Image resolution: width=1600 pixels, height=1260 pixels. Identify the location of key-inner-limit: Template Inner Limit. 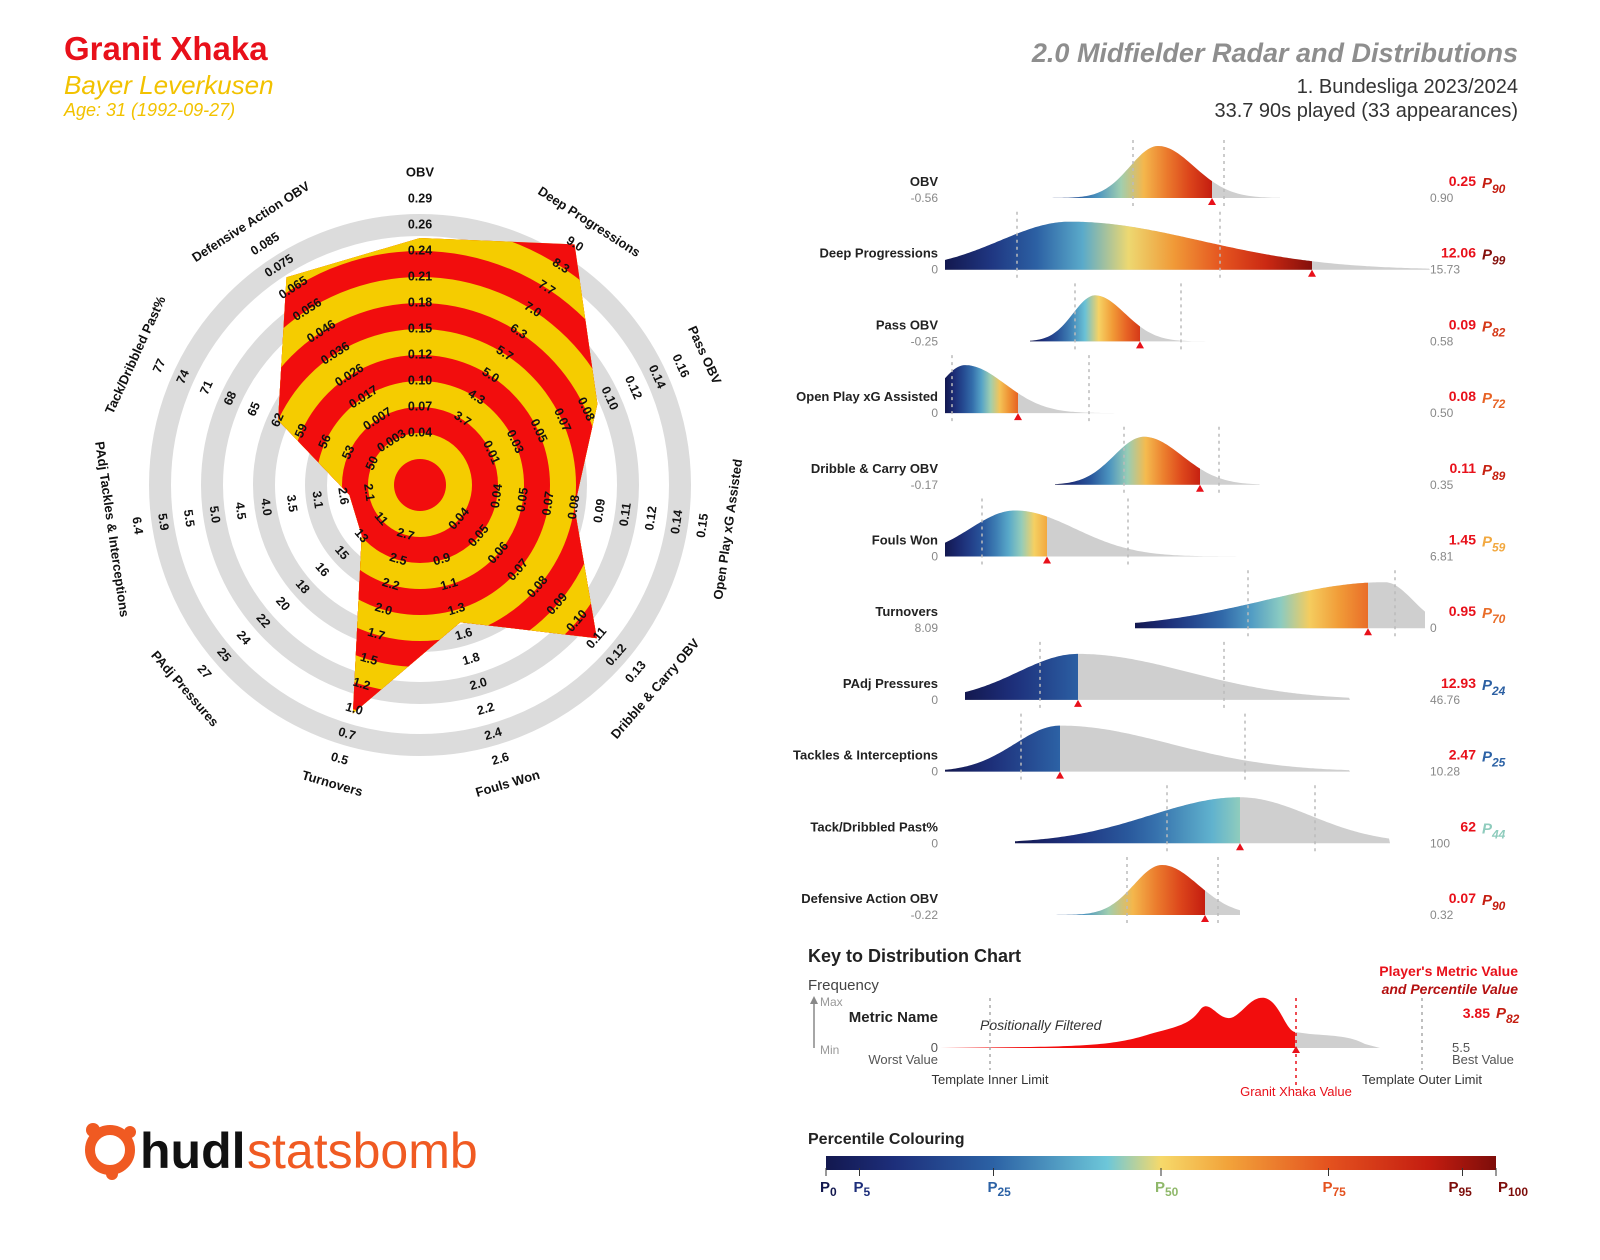
(989, 1079).